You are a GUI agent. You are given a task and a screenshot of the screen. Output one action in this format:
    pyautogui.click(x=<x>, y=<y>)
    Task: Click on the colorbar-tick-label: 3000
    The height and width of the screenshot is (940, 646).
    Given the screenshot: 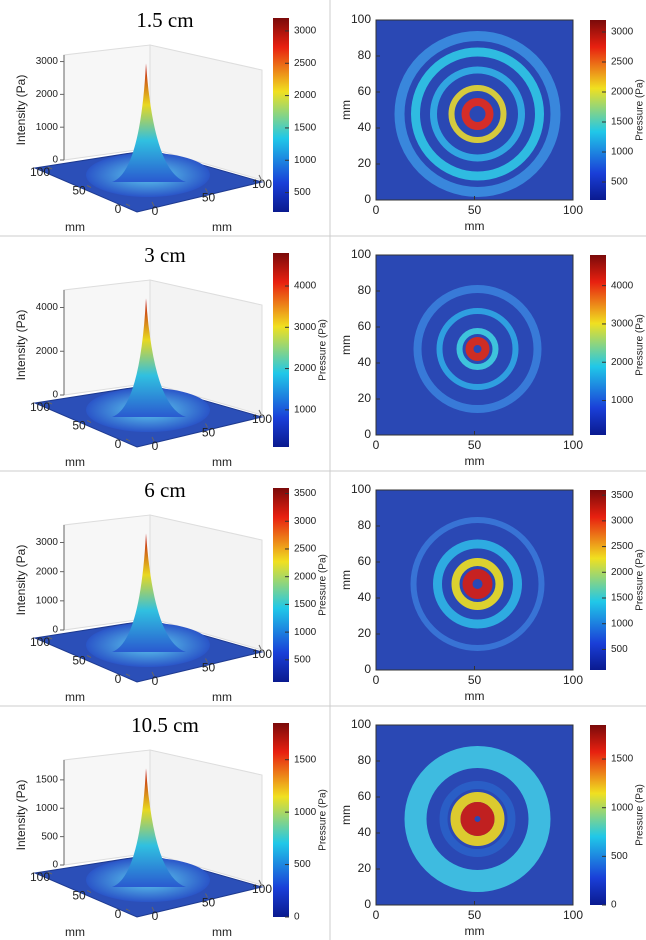 What is the action you would take?
    pyautogui.click(x=305, y=521)
    